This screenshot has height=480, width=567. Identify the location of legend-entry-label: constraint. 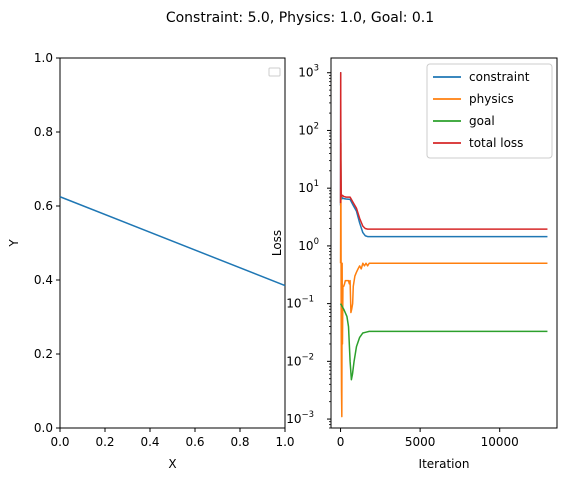
(499, 77).